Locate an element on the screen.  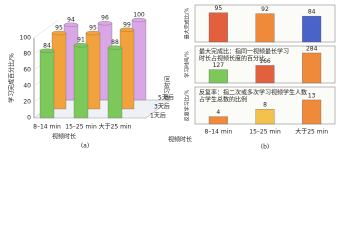
grid-line is located at coordinates (46, 29).